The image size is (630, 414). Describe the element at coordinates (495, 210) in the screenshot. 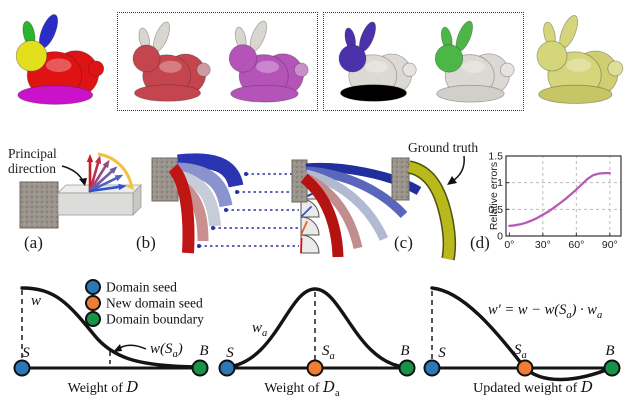

I see `y-tick-label: 0.5` at that location.